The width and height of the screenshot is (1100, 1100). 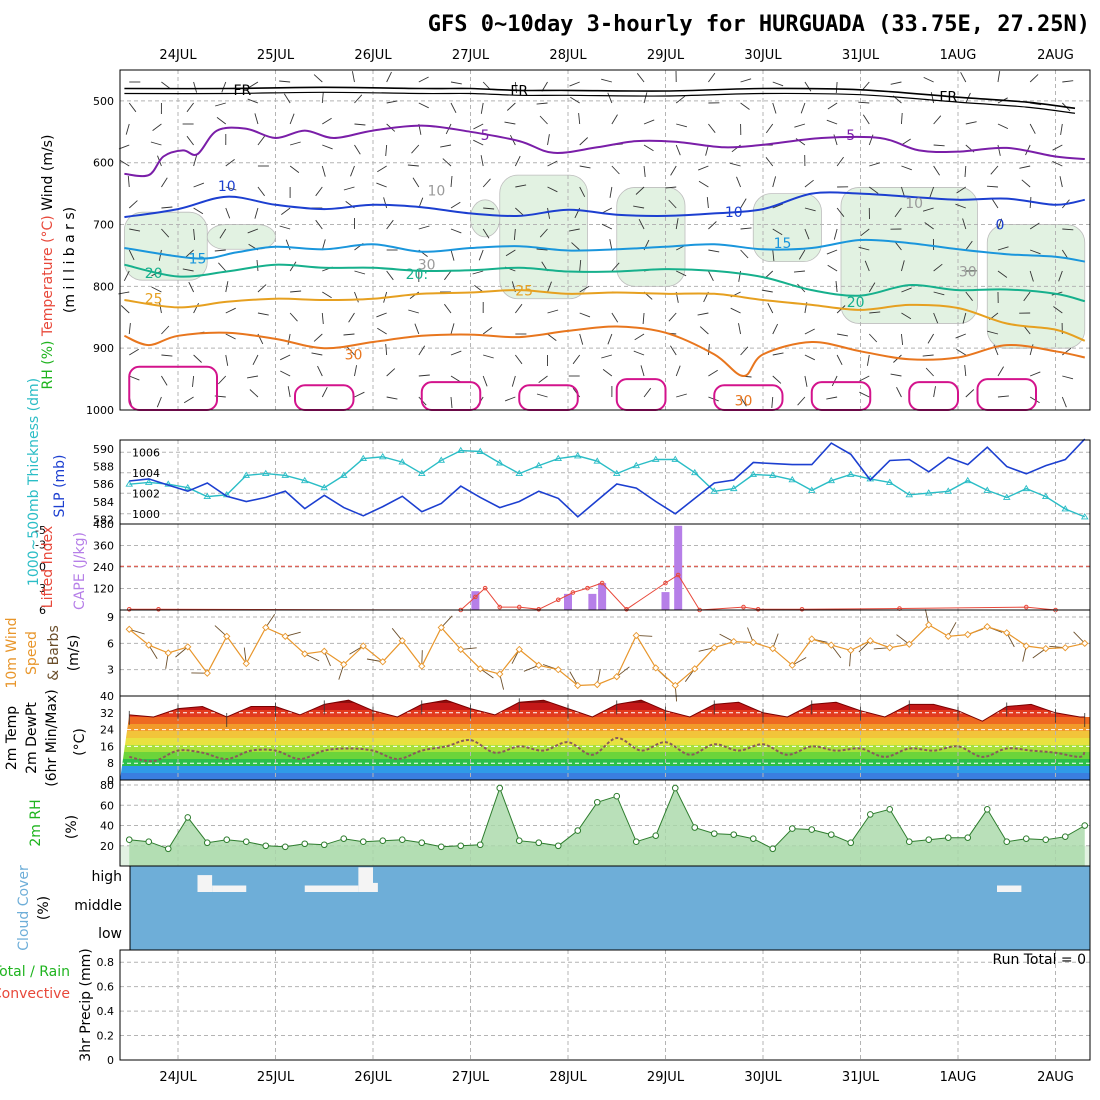 What do you see at coordinates (106, 877) in the screenshot?
I see `cloud-level-label: high` at bounding box center [106, 877].